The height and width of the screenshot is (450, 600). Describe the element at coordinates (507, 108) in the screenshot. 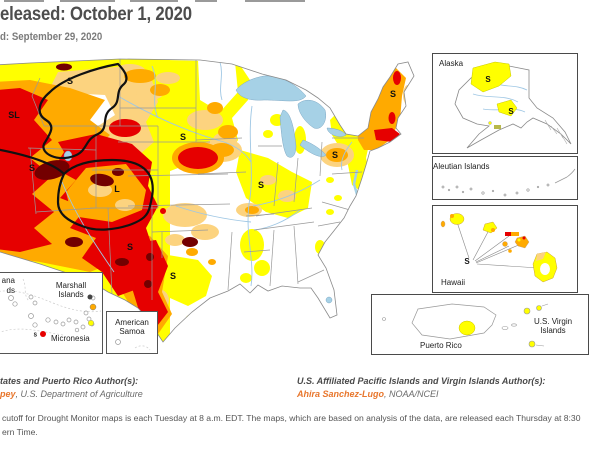

I see `alaska-d0-south` at that location.